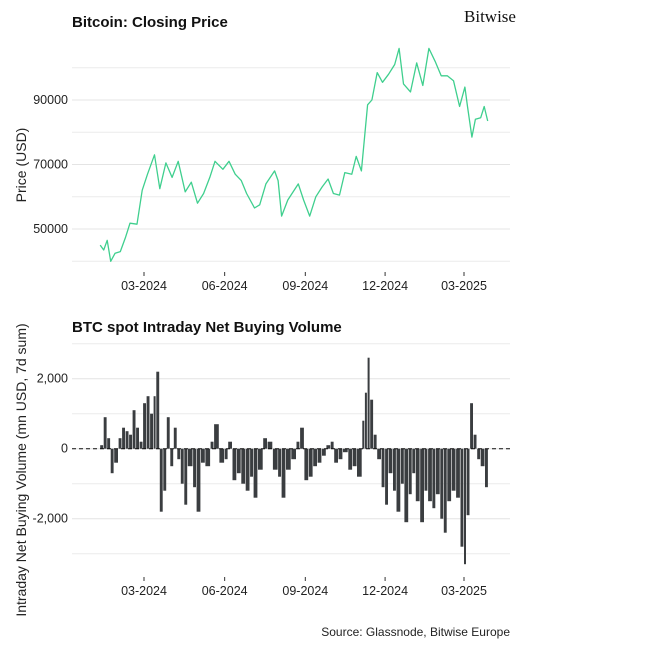 This screenshot has height=648, width=664. What do you see at coordinates (21, 165) in the screenshot?
I see `price-y-axis-label: Price (USD)` at bounding box center [21, 165].